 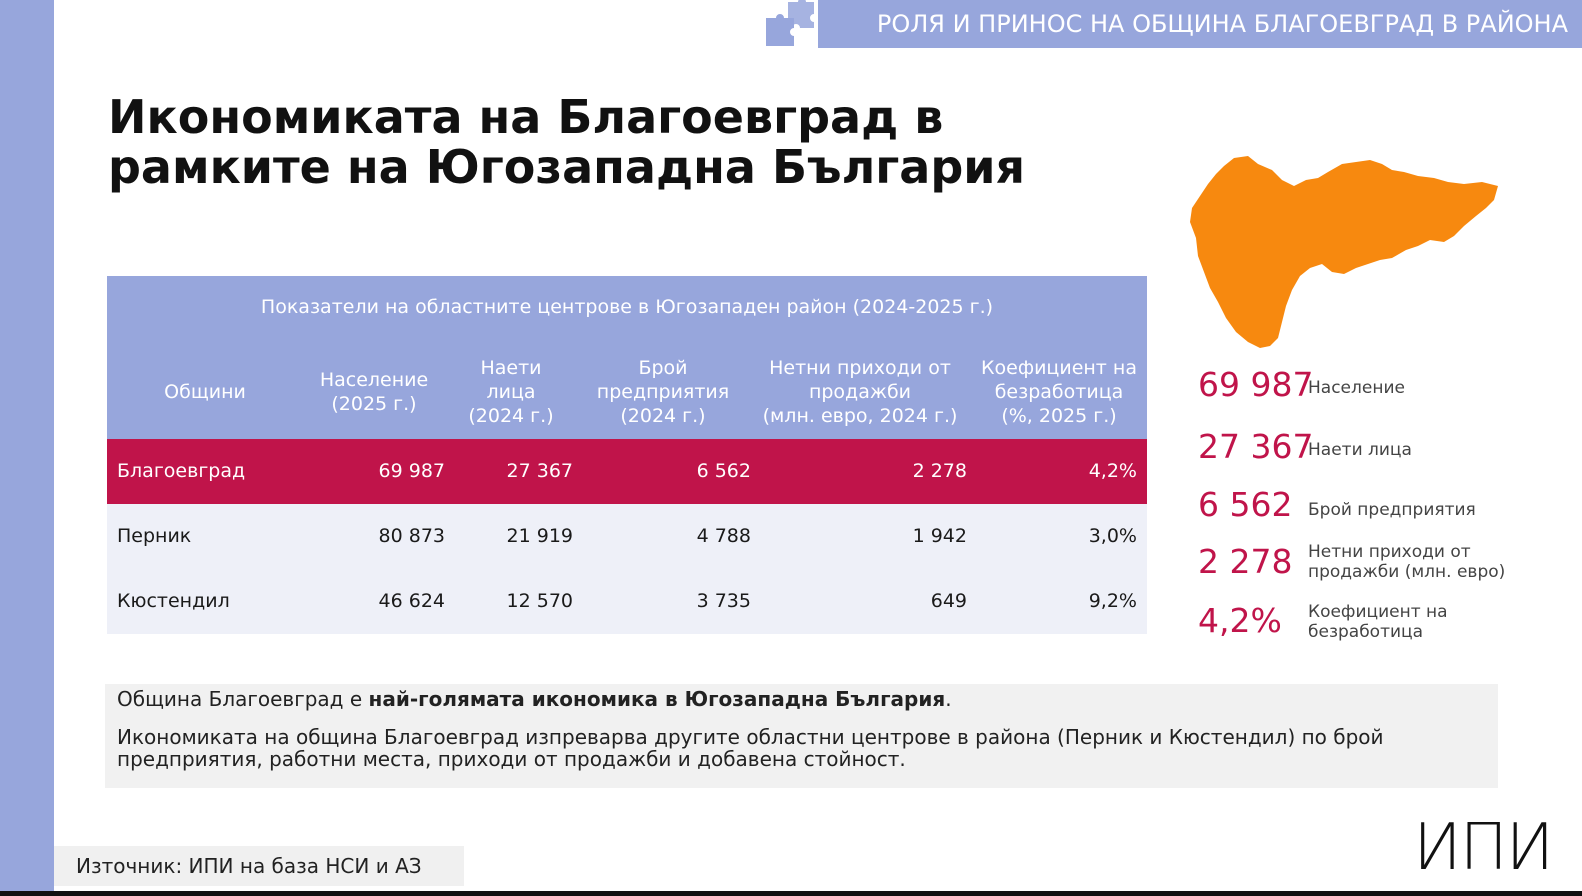 I want to click on column-header-municipality: Общини, so click(x=205, y=391).